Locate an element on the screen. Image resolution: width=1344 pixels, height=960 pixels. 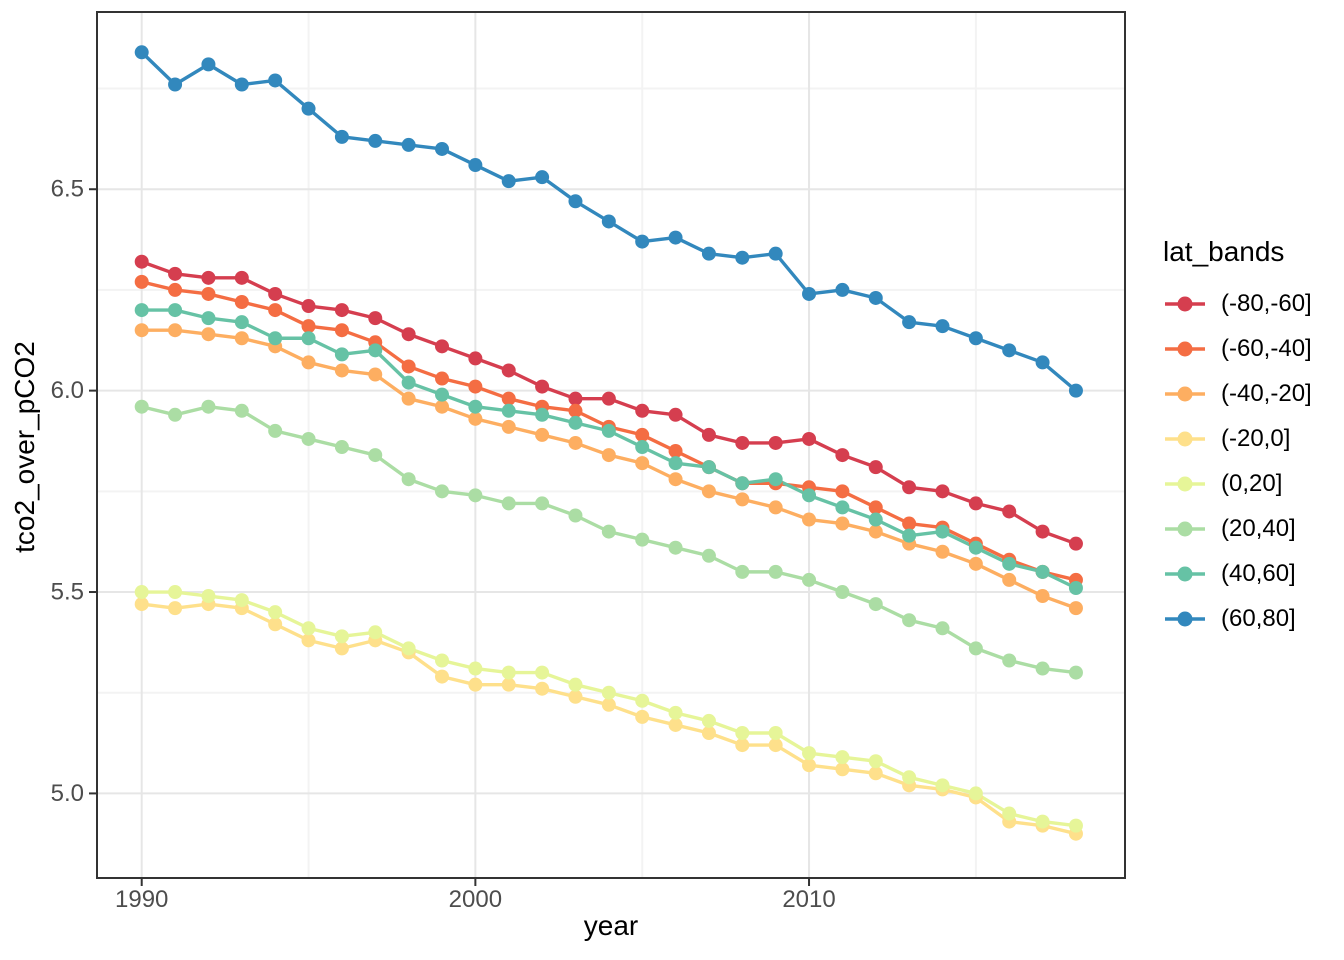
legend-entry-label: (-80,-60] is located at coordinates (1266, 303).